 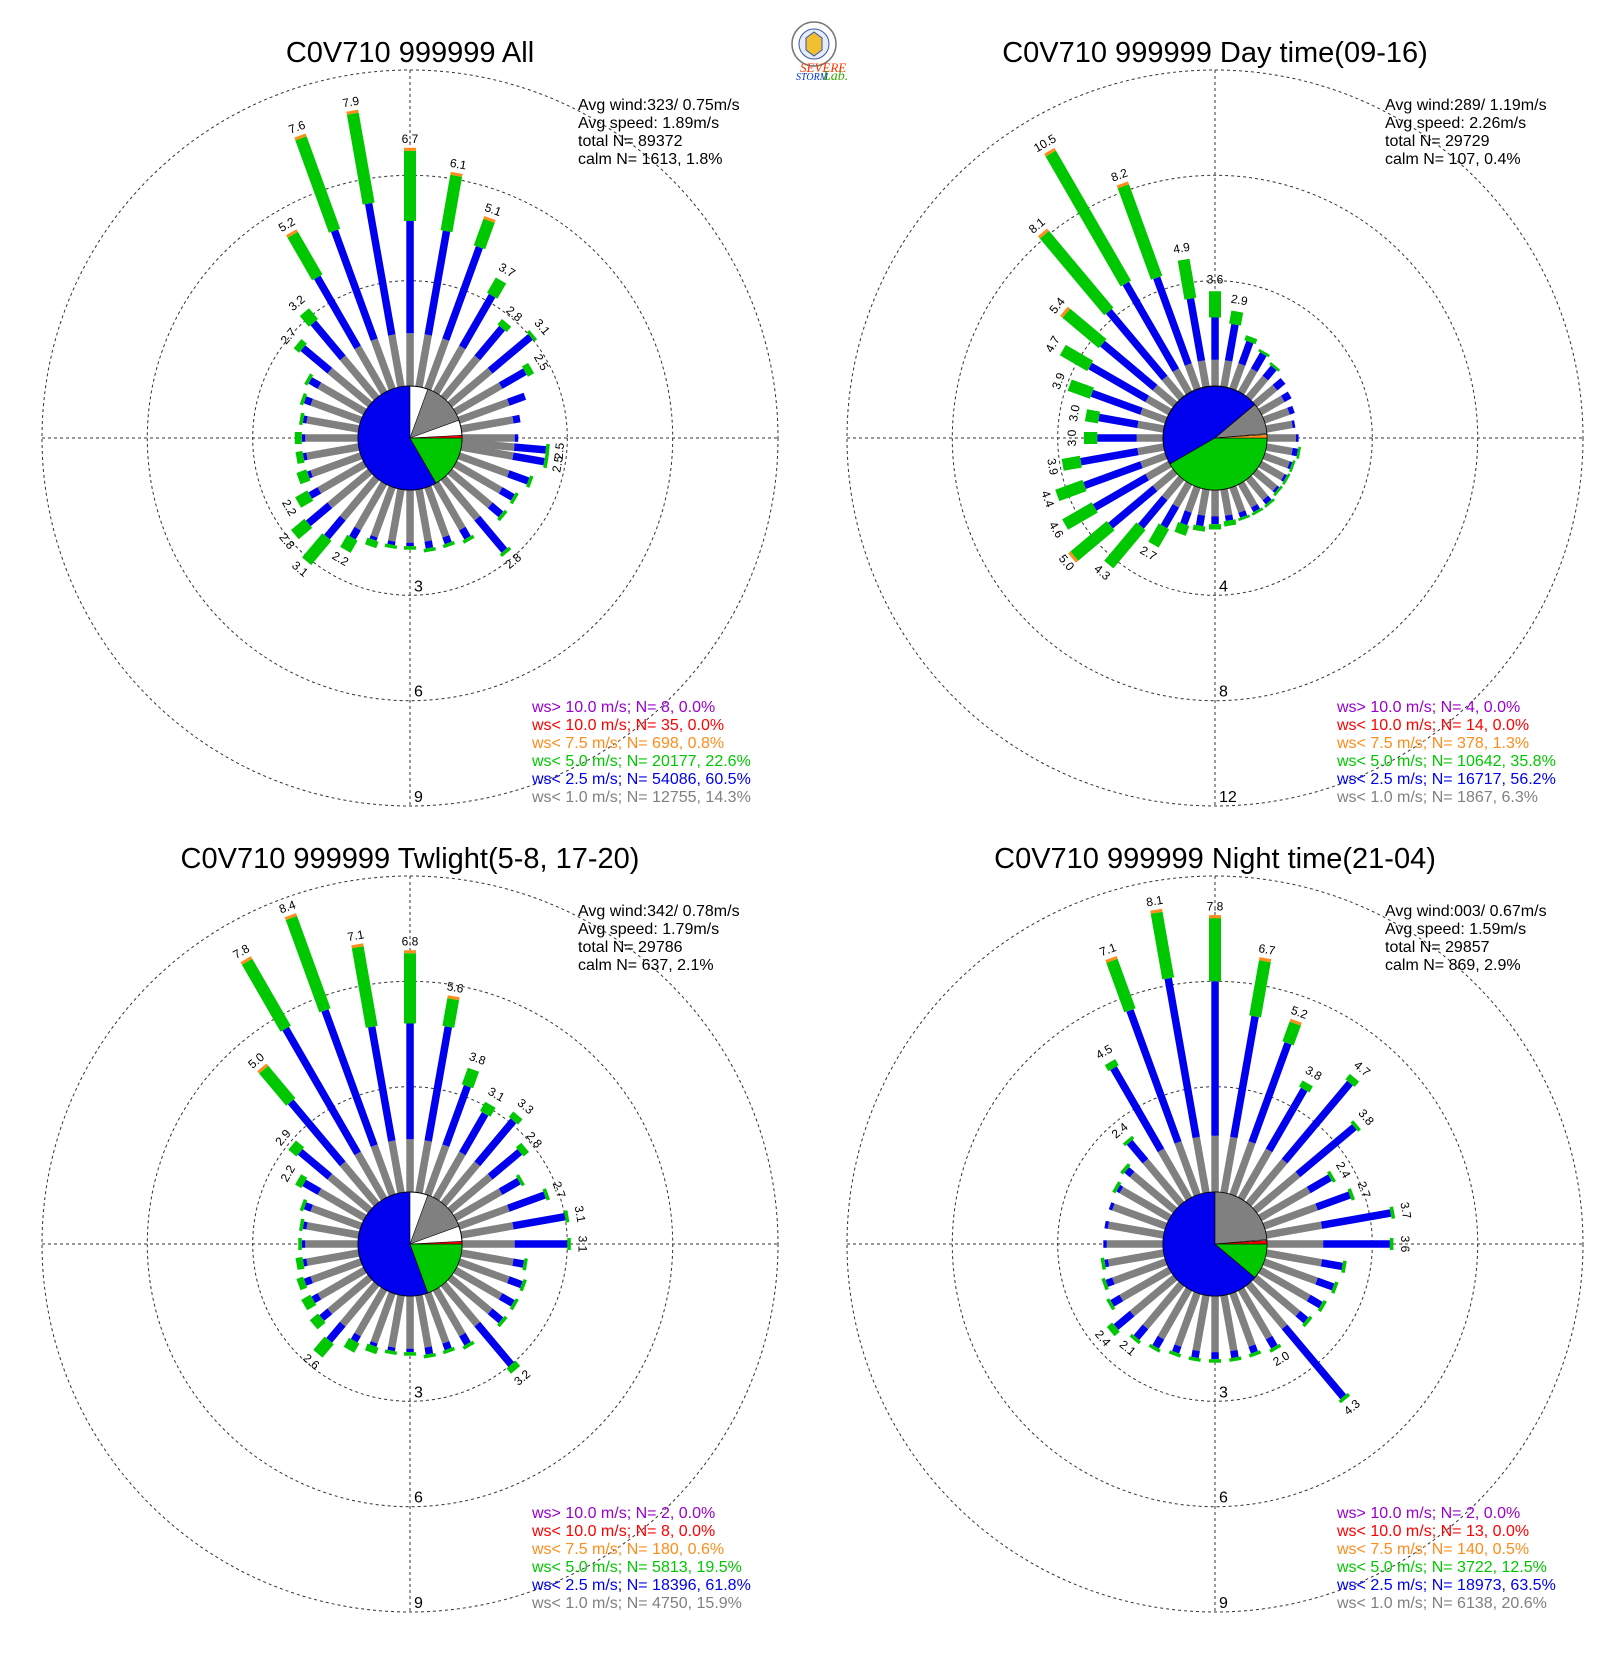 What do you see at coordinates (1366, 1117) in the screenshot?
I see `bar-value-label: 3.8` at bounding box center [1366, 1117].